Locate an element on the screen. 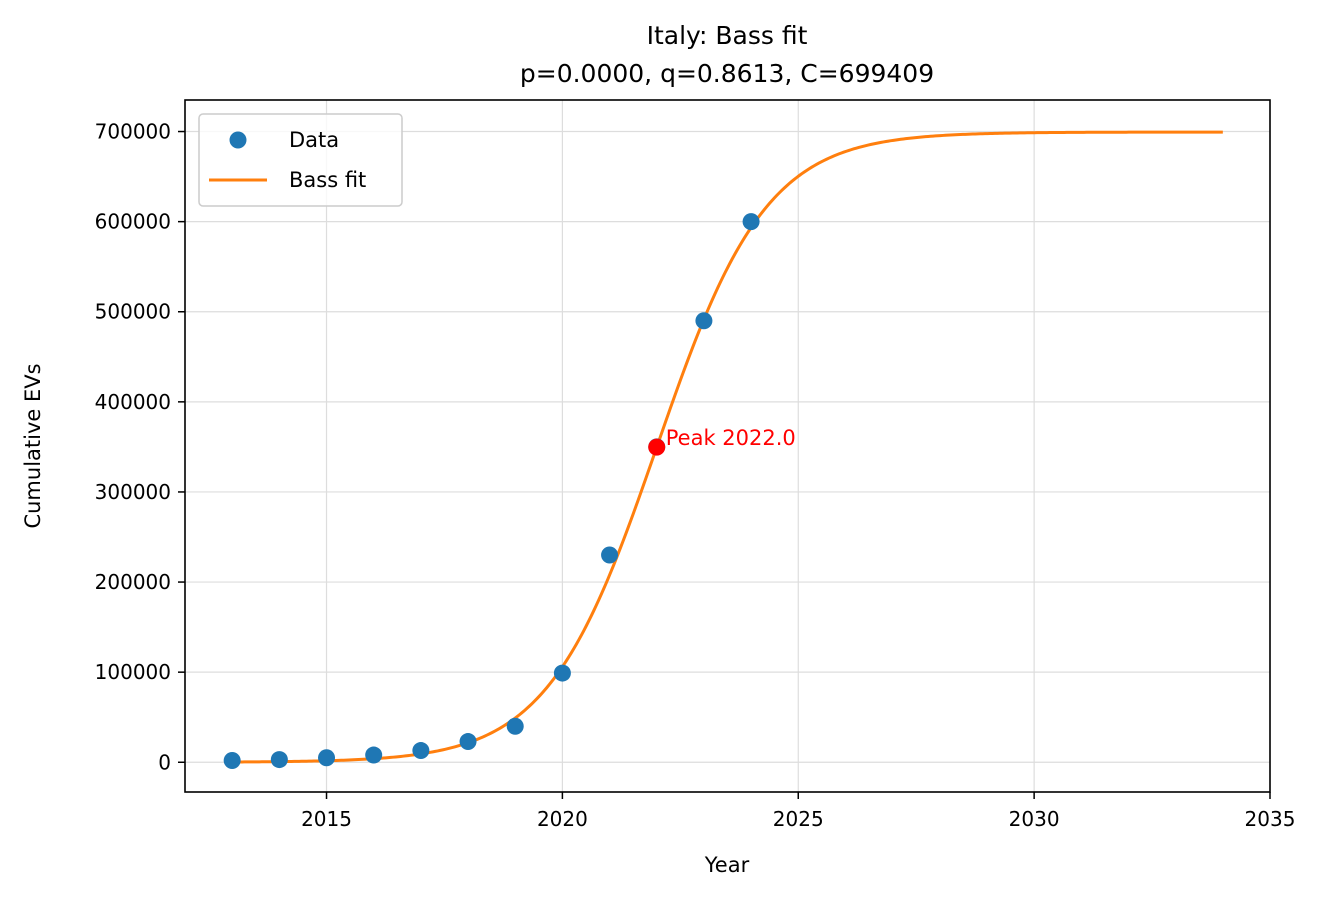  y-tick-label: 600000 is located at coordinates (133, 222).